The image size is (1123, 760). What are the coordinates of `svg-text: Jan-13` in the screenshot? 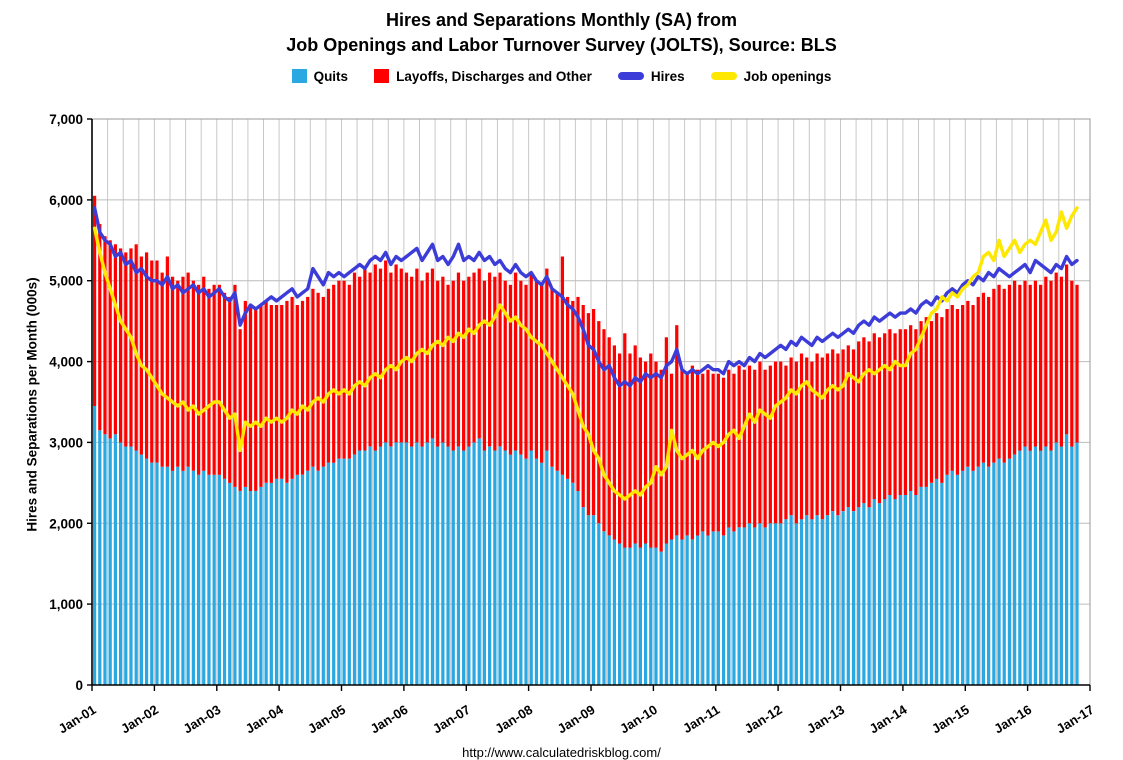 It's located at (825, 719).